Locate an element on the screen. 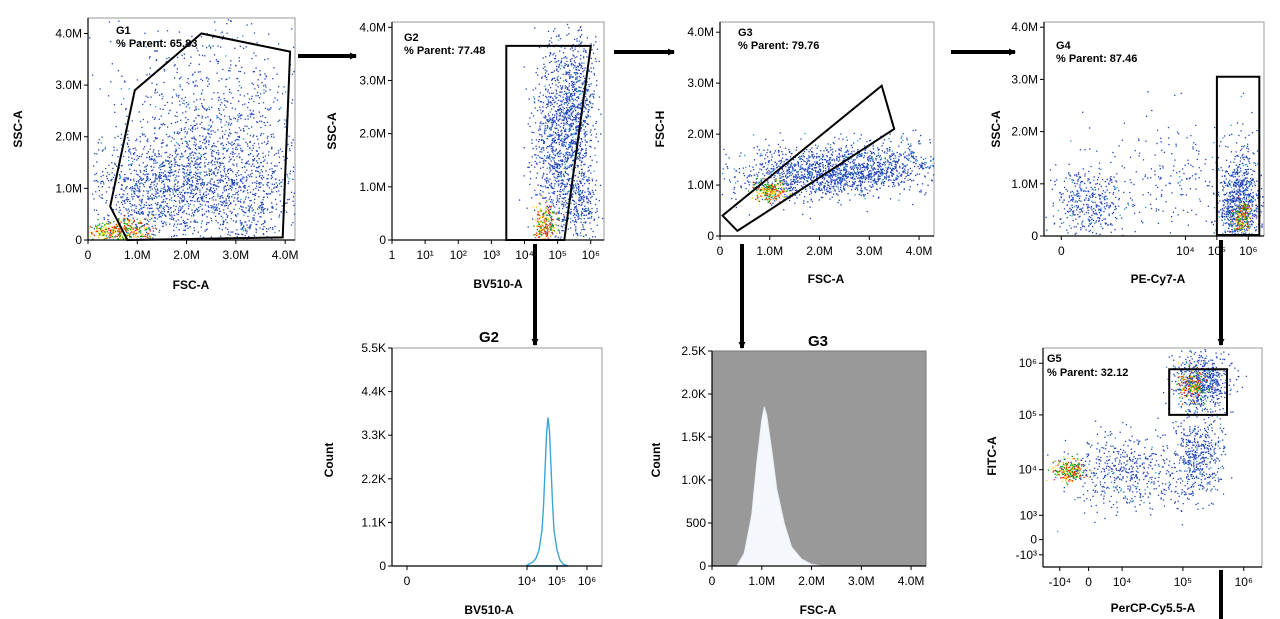  p1-axes: 0 1.0M 2.0M 3.0M 4.0M 0 1.0M 2.0M 3.0M 4.0M is located at coordinates (176, 140).